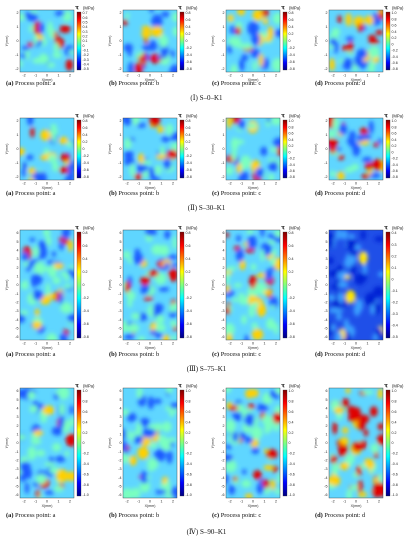 The width and height of the screenshot is (413, 550). What do you see at coordinates (222, 469) in the screenshot?
I see `y-tick: -3` at bounding box center [222, 469].